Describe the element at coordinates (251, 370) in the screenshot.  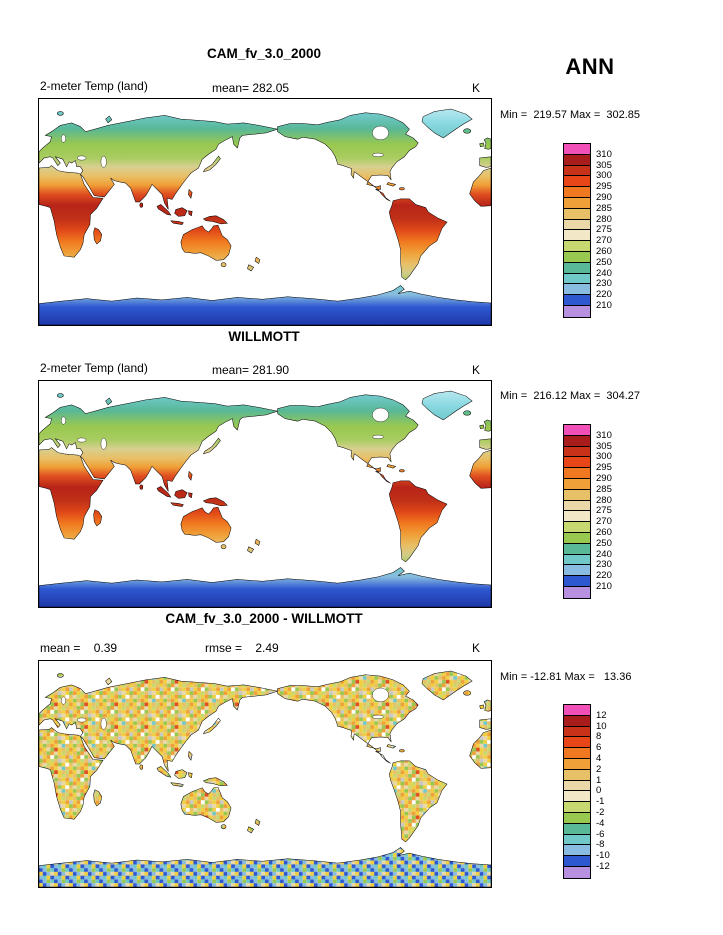
I see `panel2-mean-value: mean= 281.90` at that location.